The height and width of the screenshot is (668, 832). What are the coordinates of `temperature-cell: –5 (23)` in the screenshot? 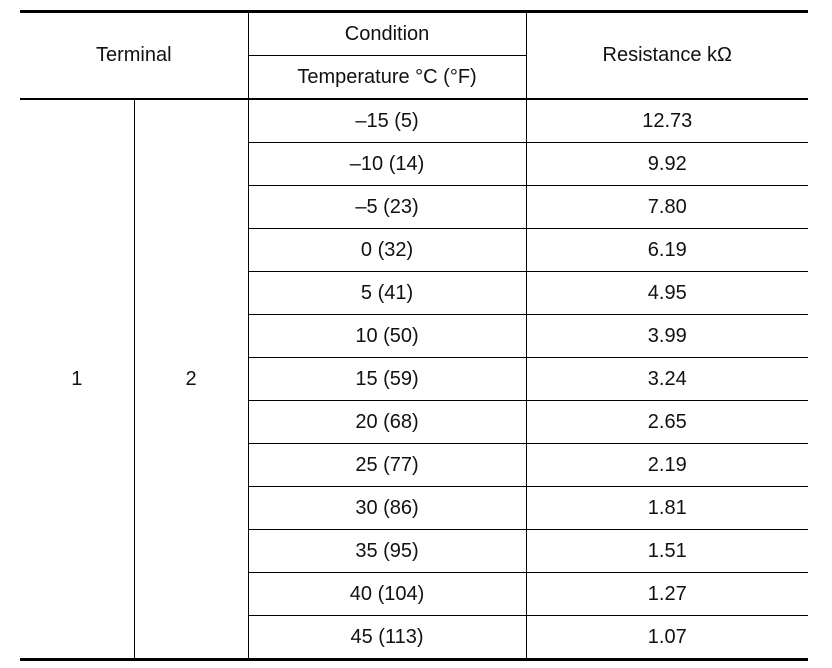 It's located at (387, 207).